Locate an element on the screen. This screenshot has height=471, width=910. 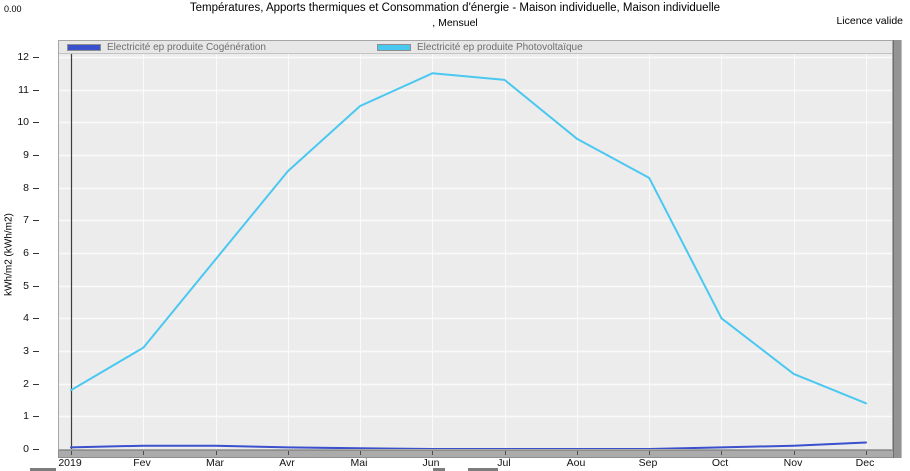
y-tick-label: 4 is located at coordinates (26, 318).